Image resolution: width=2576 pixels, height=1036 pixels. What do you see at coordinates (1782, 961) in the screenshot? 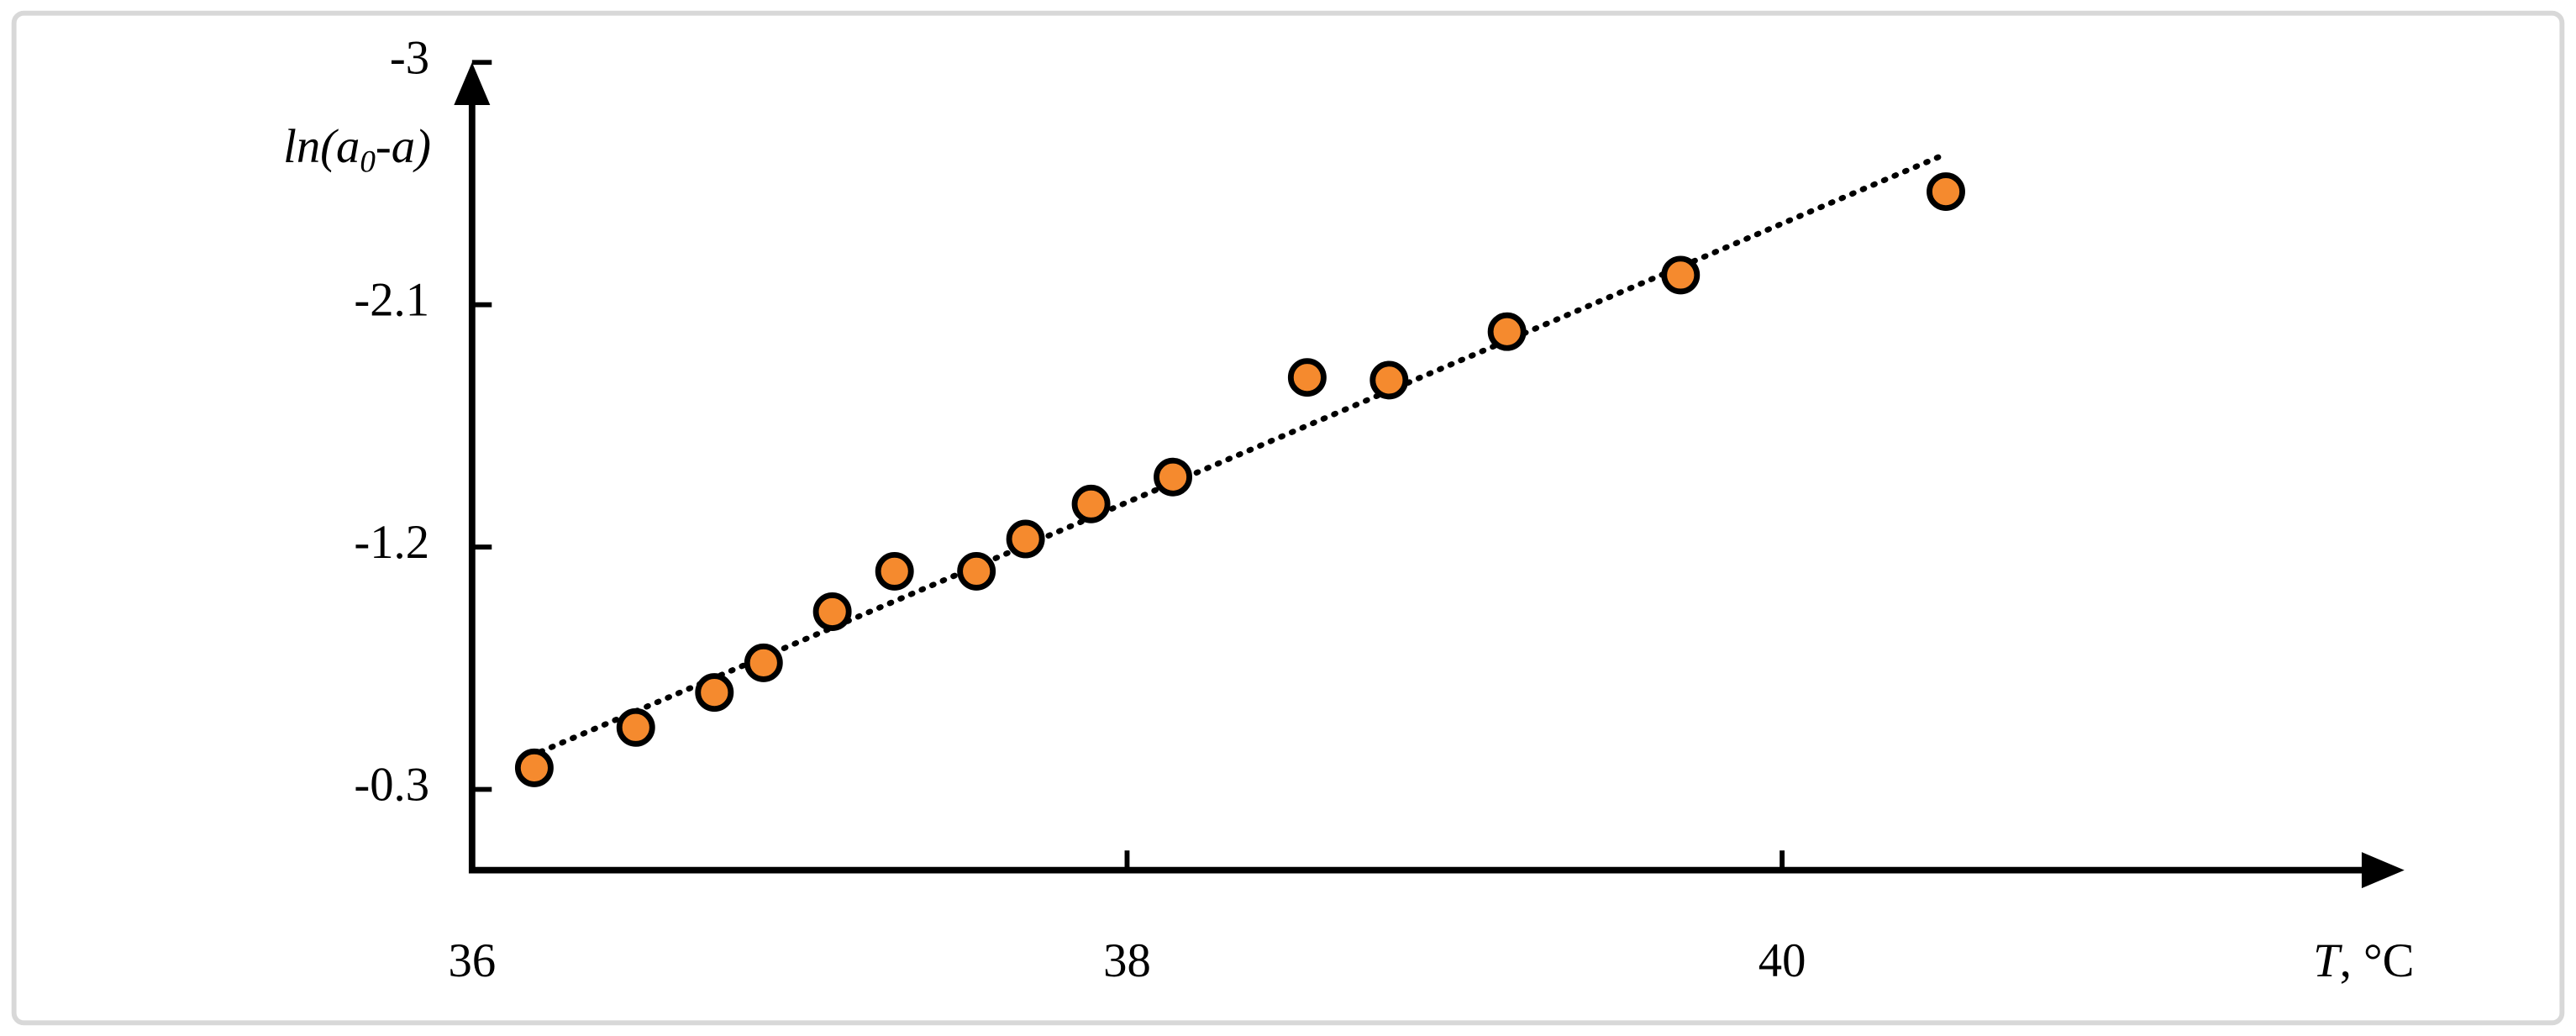
I see `x-tick-label: 40` at bounding box center [1782, 961].